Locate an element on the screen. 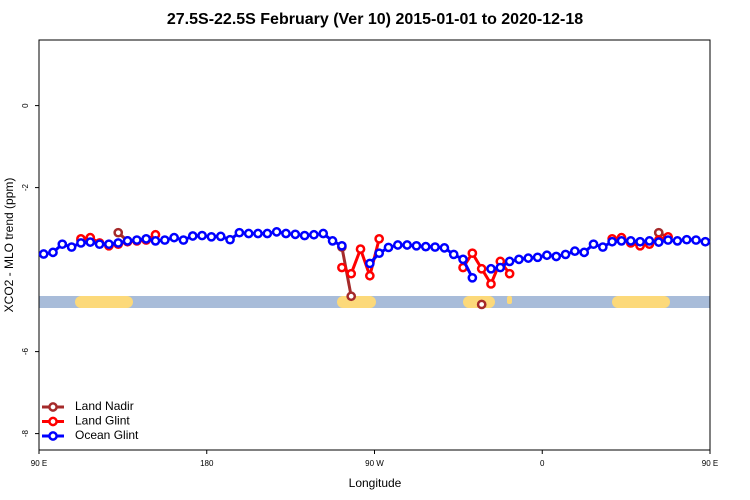 This screenshot has height=500, width=750. land-ocean-strip is located at coordinates (374, 302).